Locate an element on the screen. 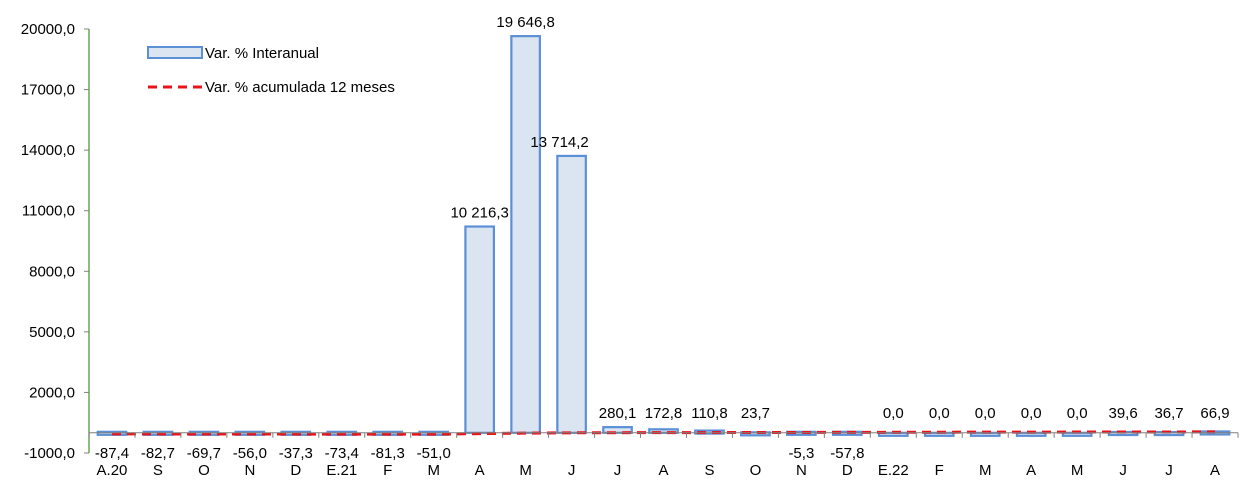  y-tick-label: 17000,0 is located at coordinates (48, 90).